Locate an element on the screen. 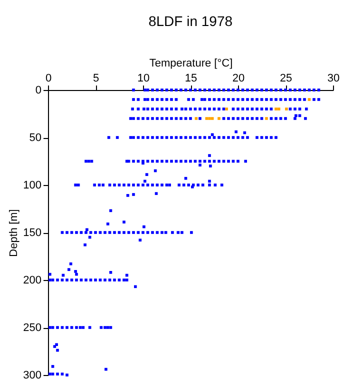 The height and width of the screenshot is (384, 341). y-tick-label: 200 is located at coordinates (32, 280).